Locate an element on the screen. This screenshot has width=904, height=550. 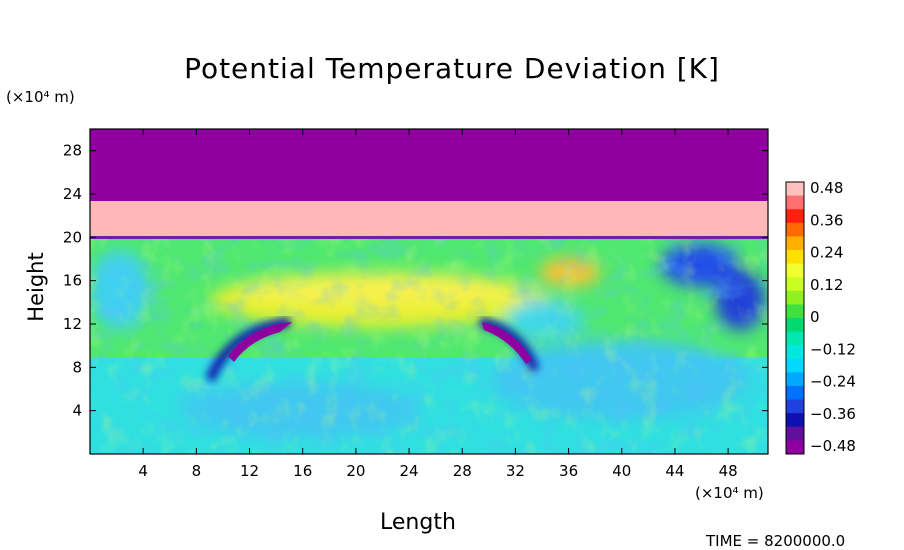
colorbar-label: −0.48 is located at coordinates (833, 446).